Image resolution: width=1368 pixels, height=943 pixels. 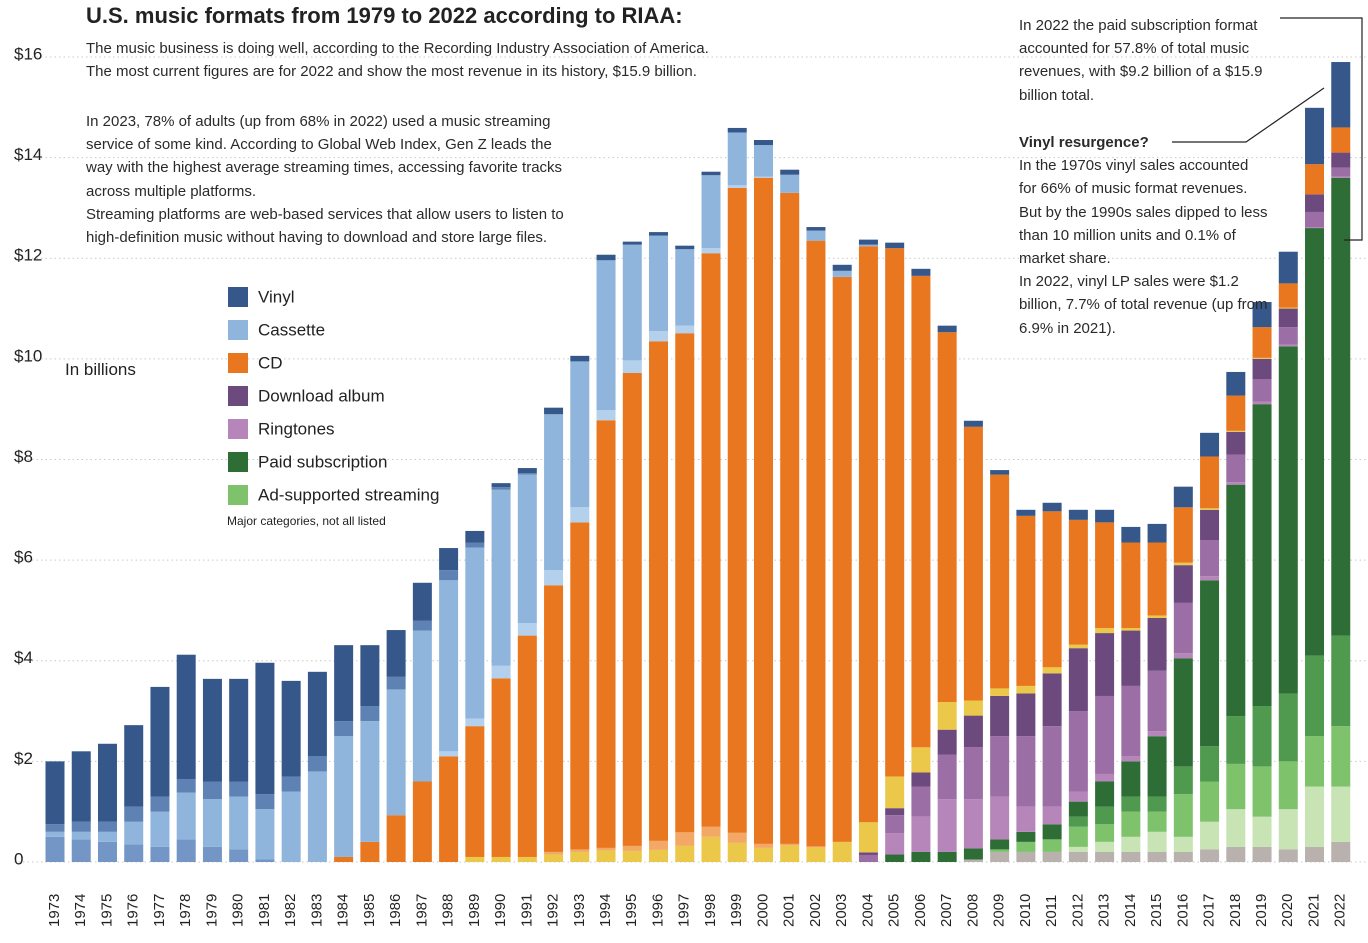 What do you see at coordinates (238, 429) in the screenshot?
I see `legend-swatch` at bounding box center [238, 429].